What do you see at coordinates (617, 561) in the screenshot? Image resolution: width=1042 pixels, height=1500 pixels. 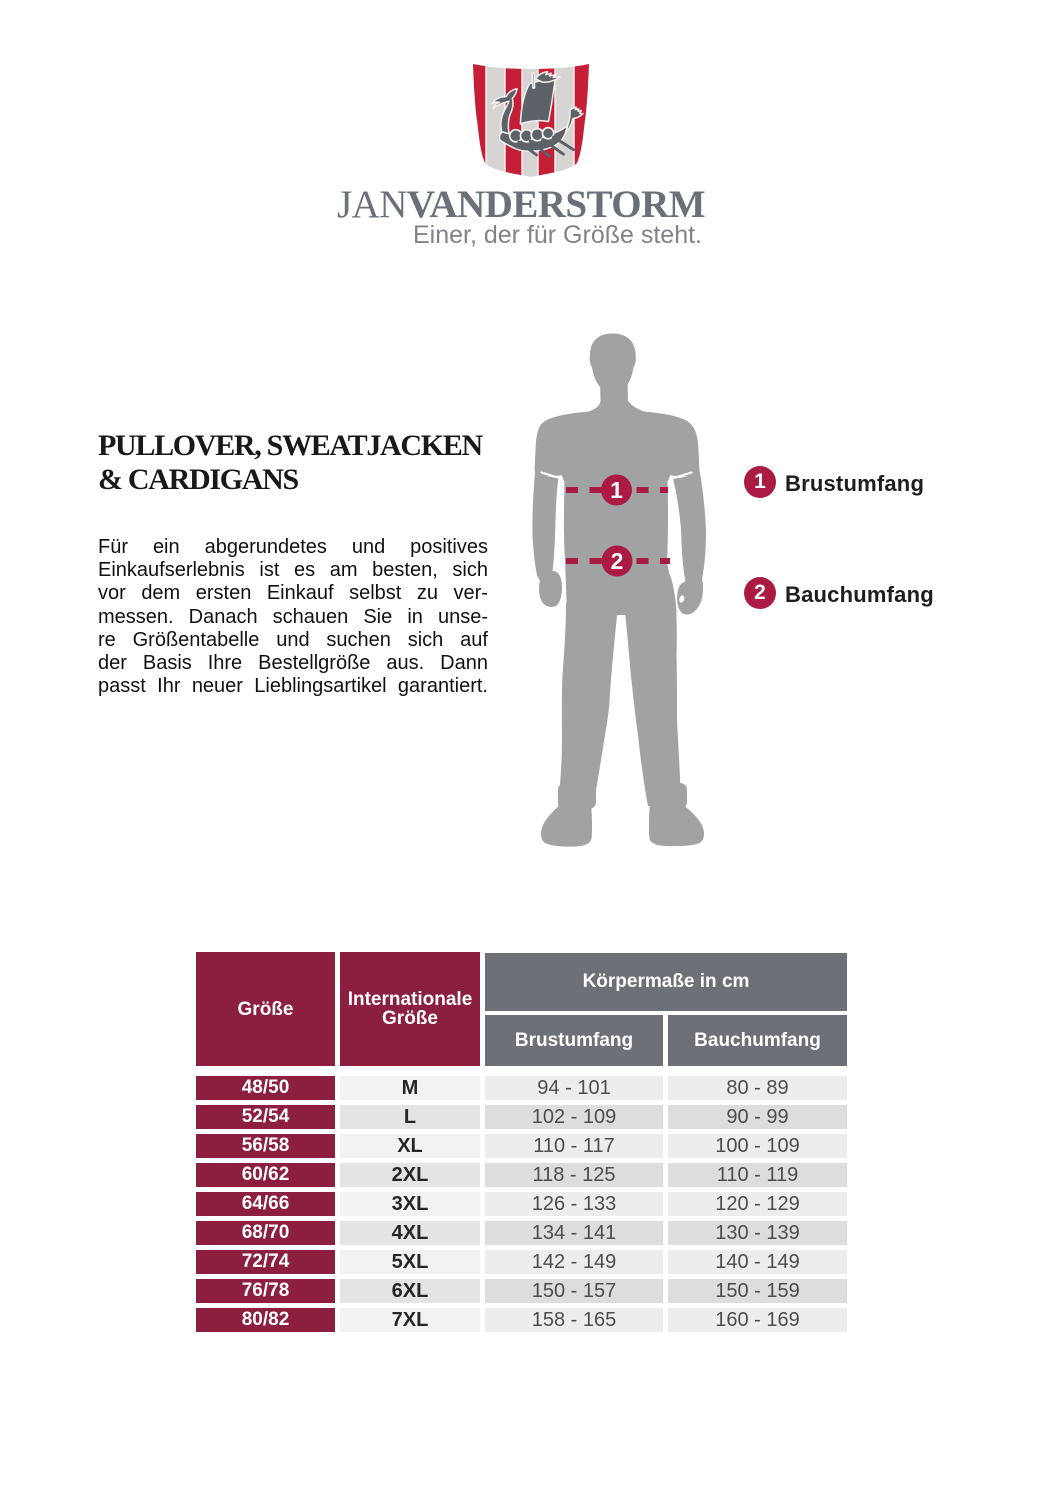 I see `svg-text: 2` at bounding box center [617, 561].